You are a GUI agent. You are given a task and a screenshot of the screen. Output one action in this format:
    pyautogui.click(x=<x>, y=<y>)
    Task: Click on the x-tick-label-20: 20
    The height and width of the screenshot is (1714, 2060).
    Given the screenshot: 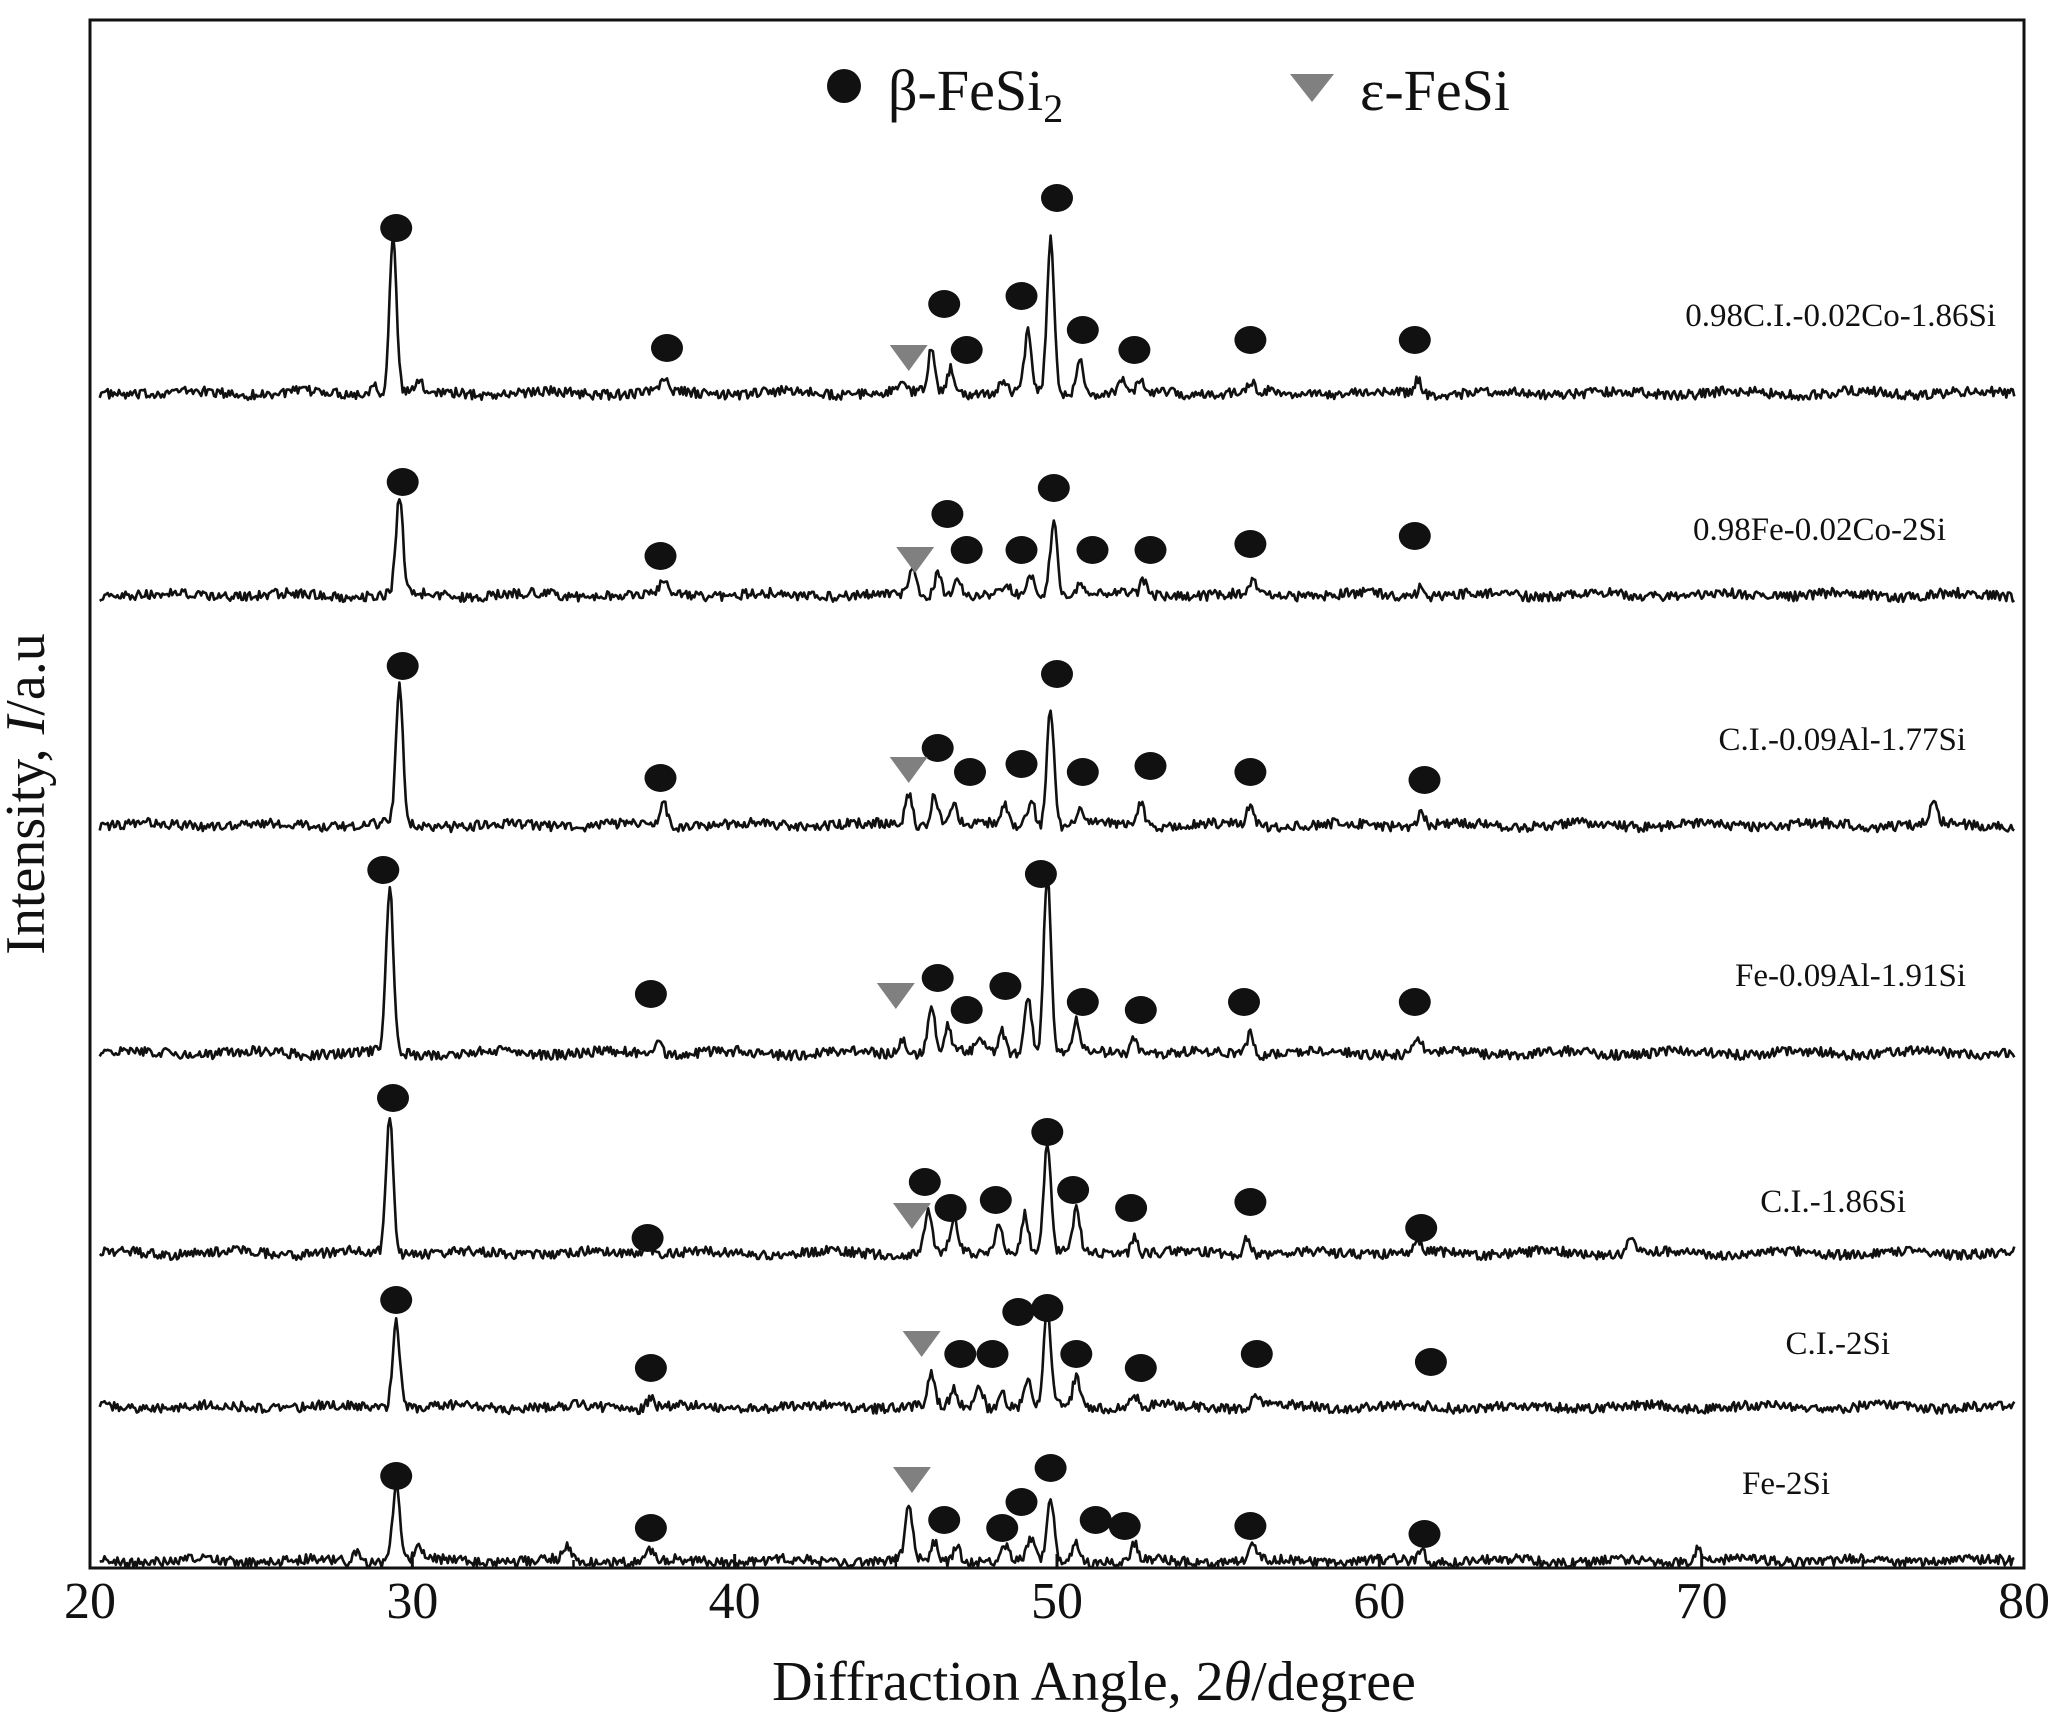 What is the action you would take?
    pyautogui.click(x=90, y=1601)
    